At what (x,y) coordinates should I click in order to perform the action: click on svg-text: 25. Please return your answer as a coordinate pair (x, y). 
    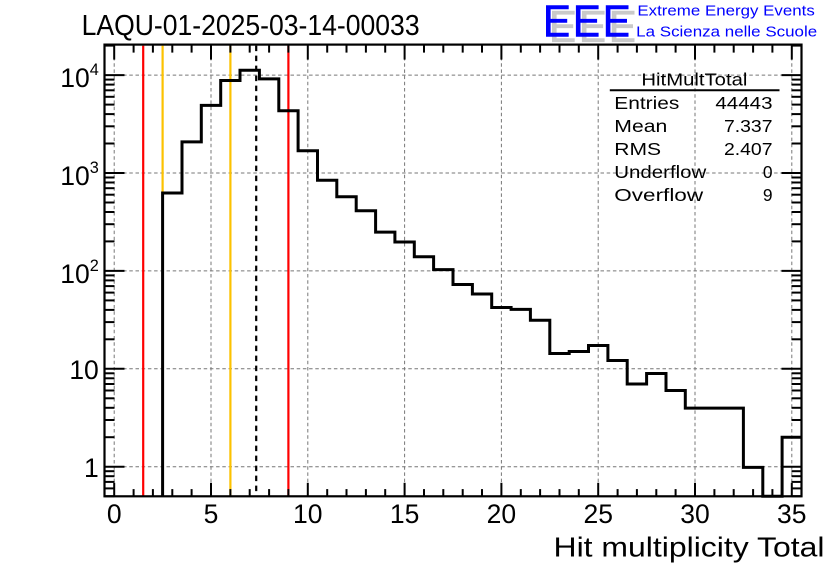
    Looking at the image, I should click on (597, 514).